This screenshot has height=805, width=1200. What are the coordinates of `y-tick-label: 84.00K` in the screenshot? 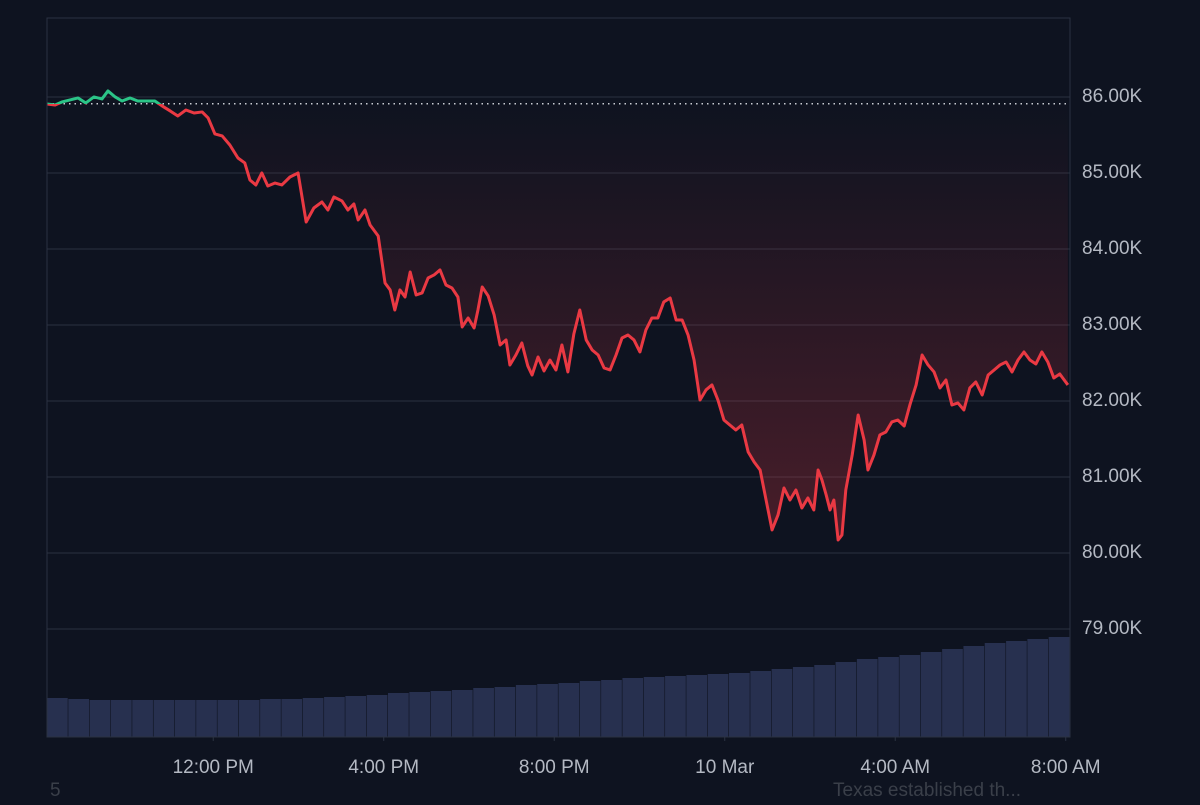 It's located at (1112, 248).